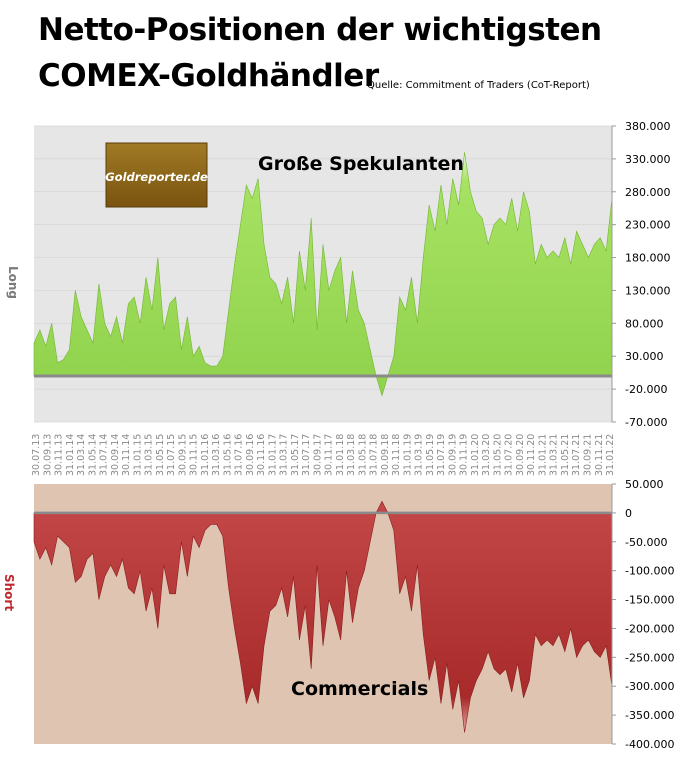  I want to click on top-y-tick-label: 280.000, so click(648, 192).